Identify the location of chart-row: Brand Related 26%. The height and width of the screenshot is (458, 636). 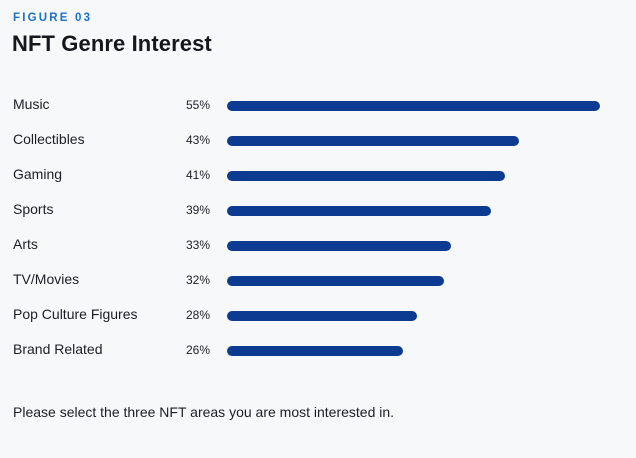
(318, 350).